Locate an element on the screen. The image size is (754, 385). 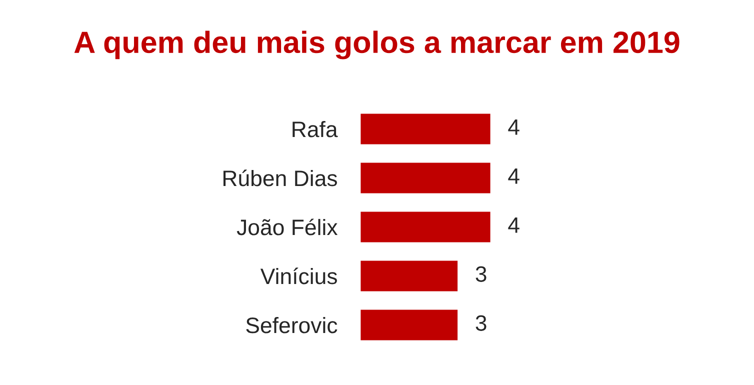
y-tick-label: Rafa is located at coordinates (315, 129).